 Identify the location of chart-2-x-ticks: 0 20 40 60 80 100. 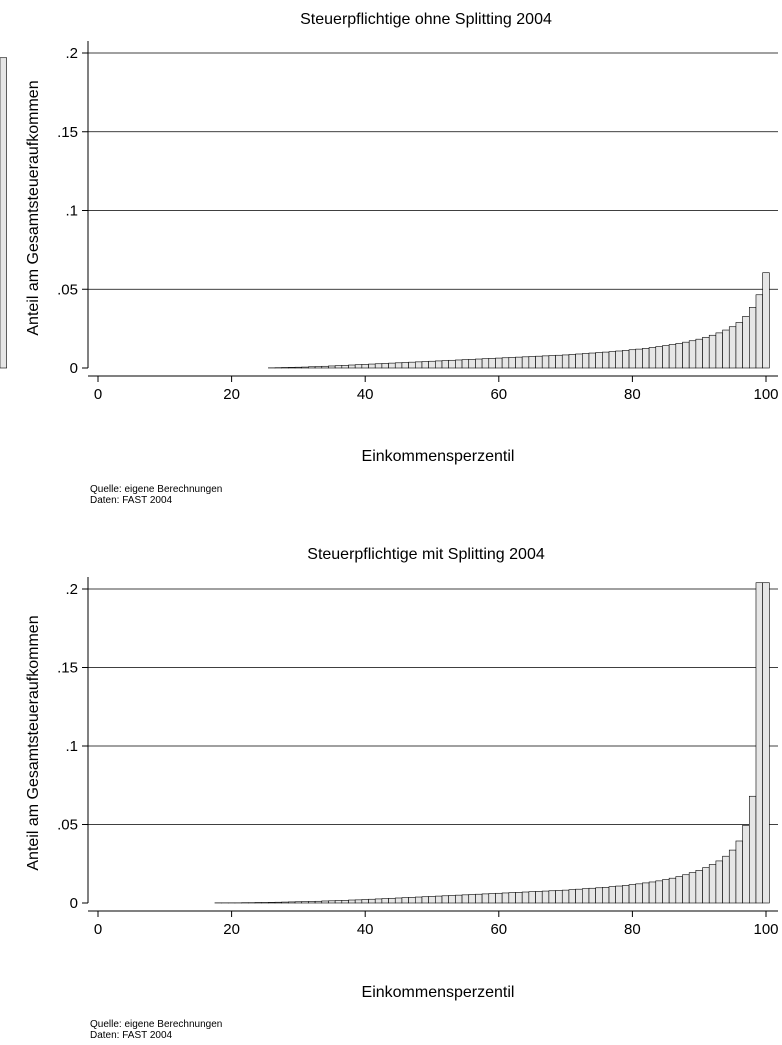
(436, 924).